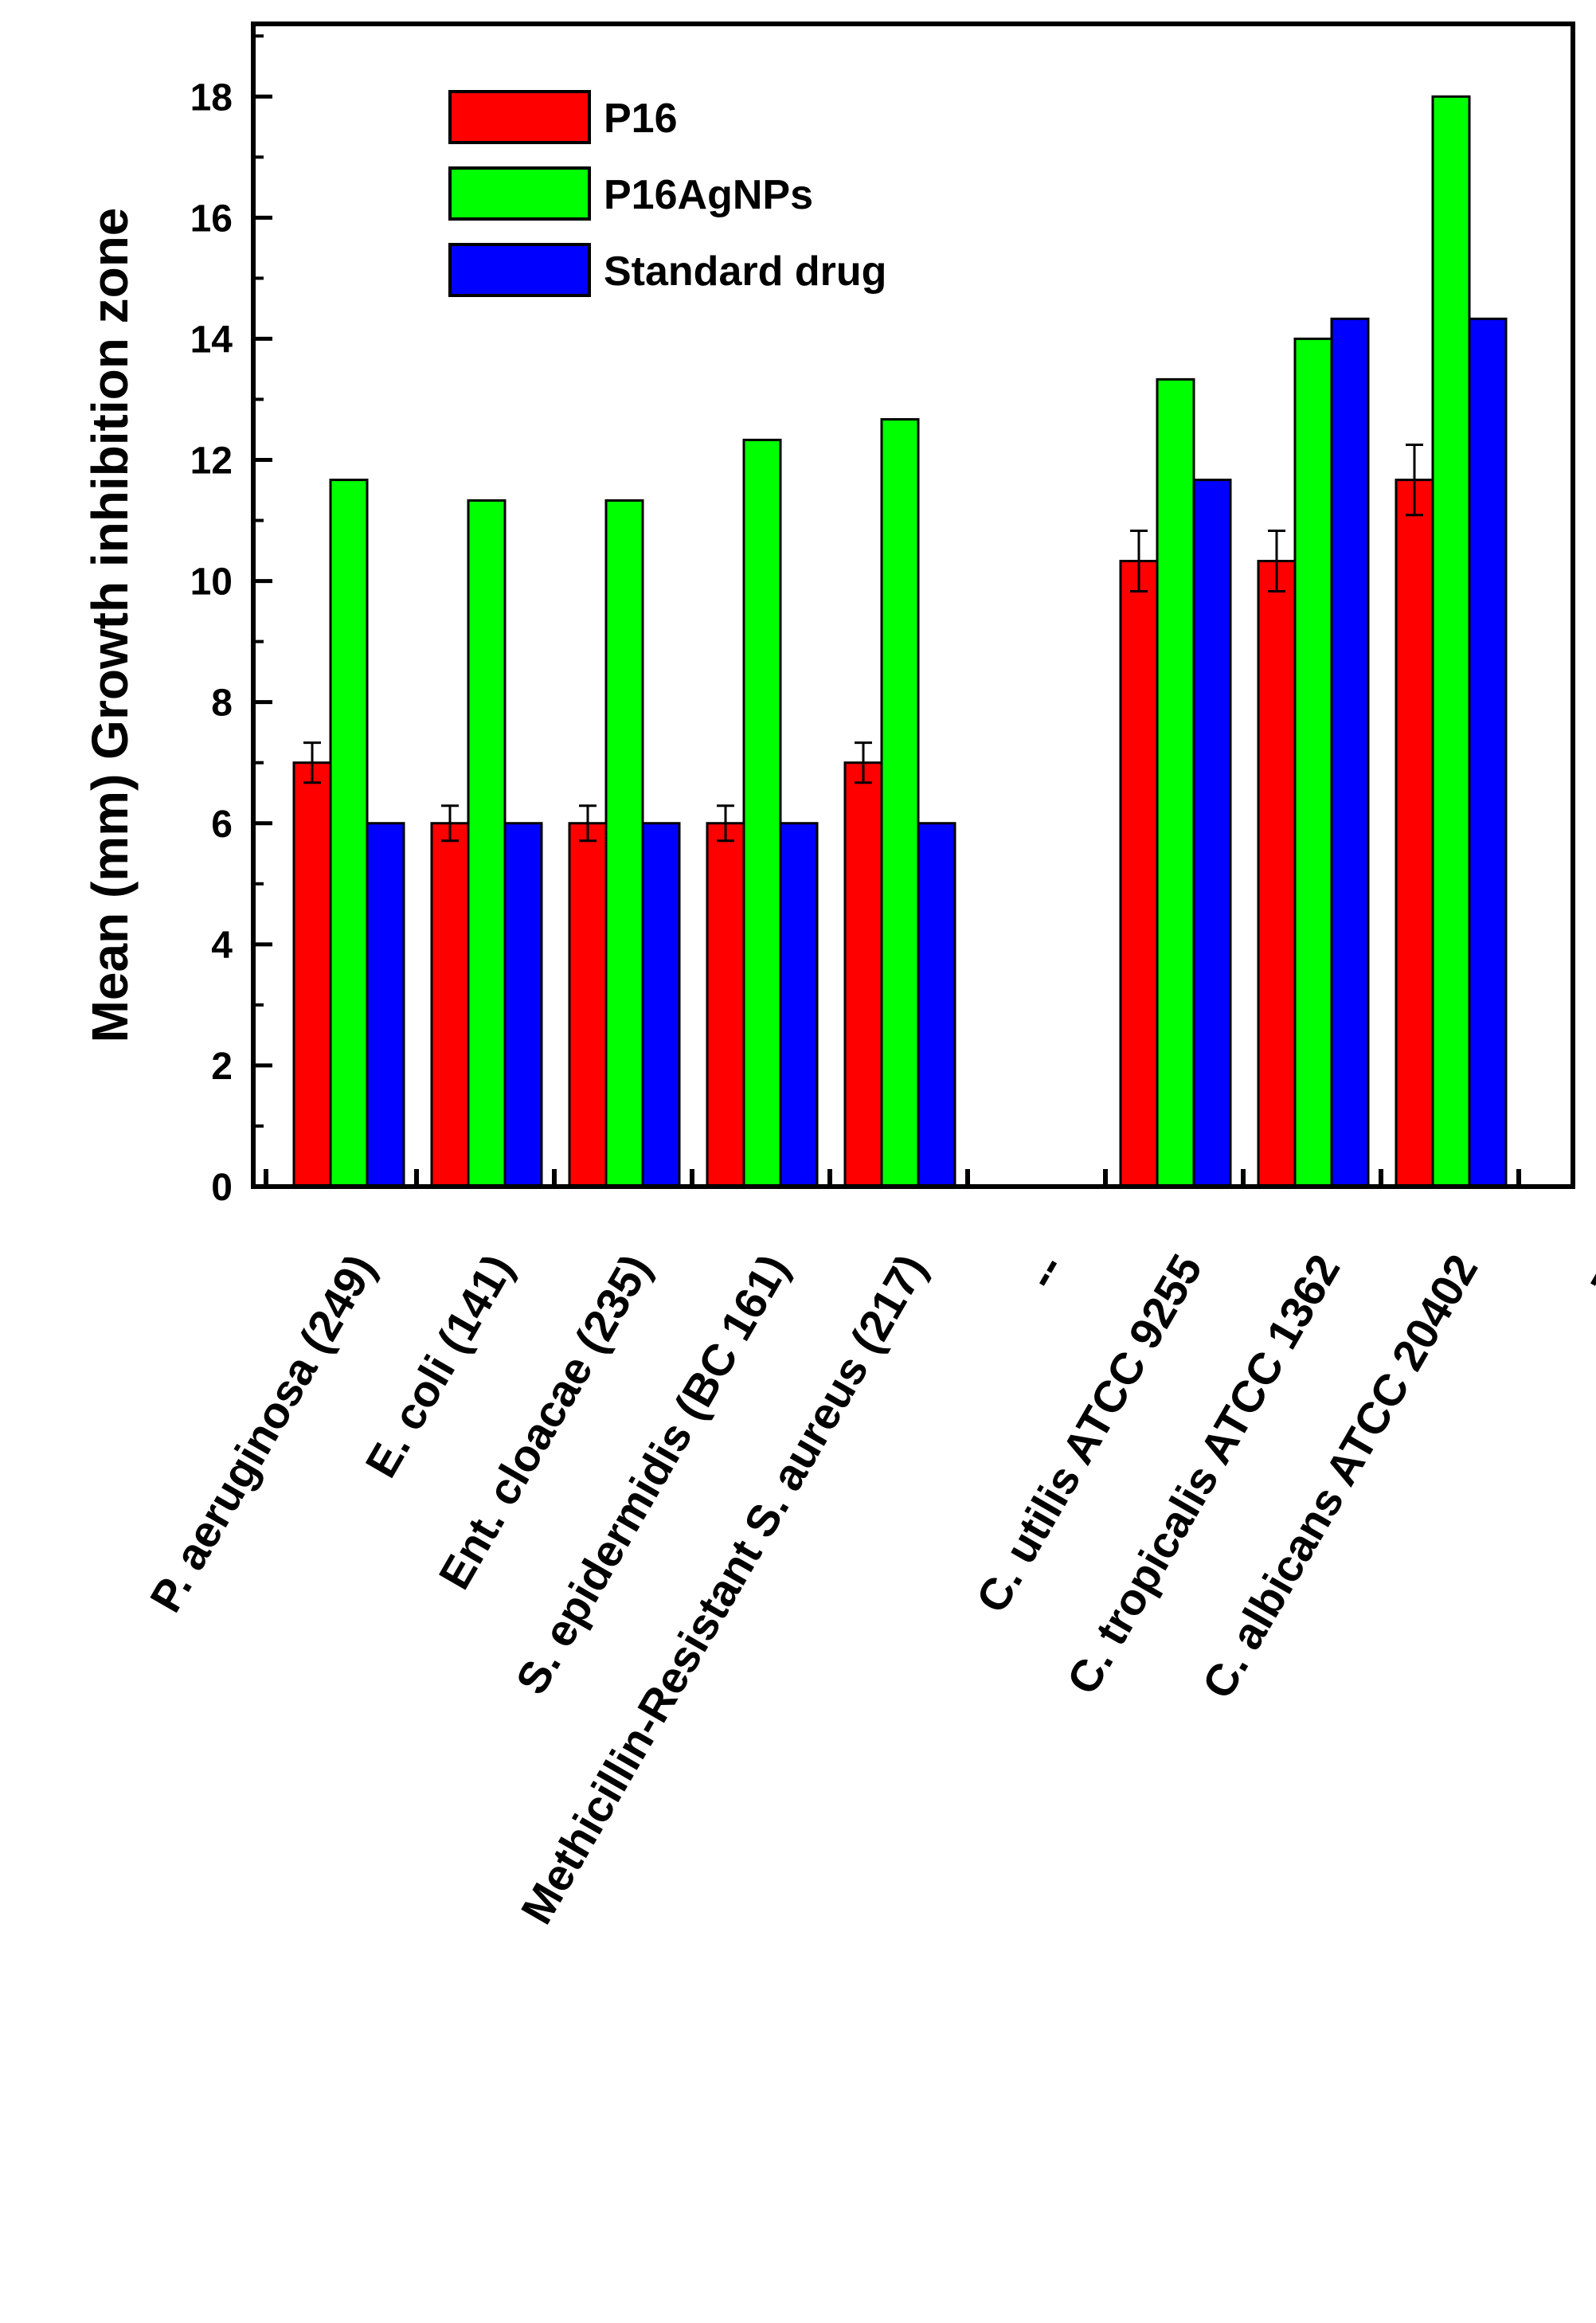  Describe the element at coordinates (519, 270) in the screenshot. I see `legend-swatch-standard-drug` at that location.